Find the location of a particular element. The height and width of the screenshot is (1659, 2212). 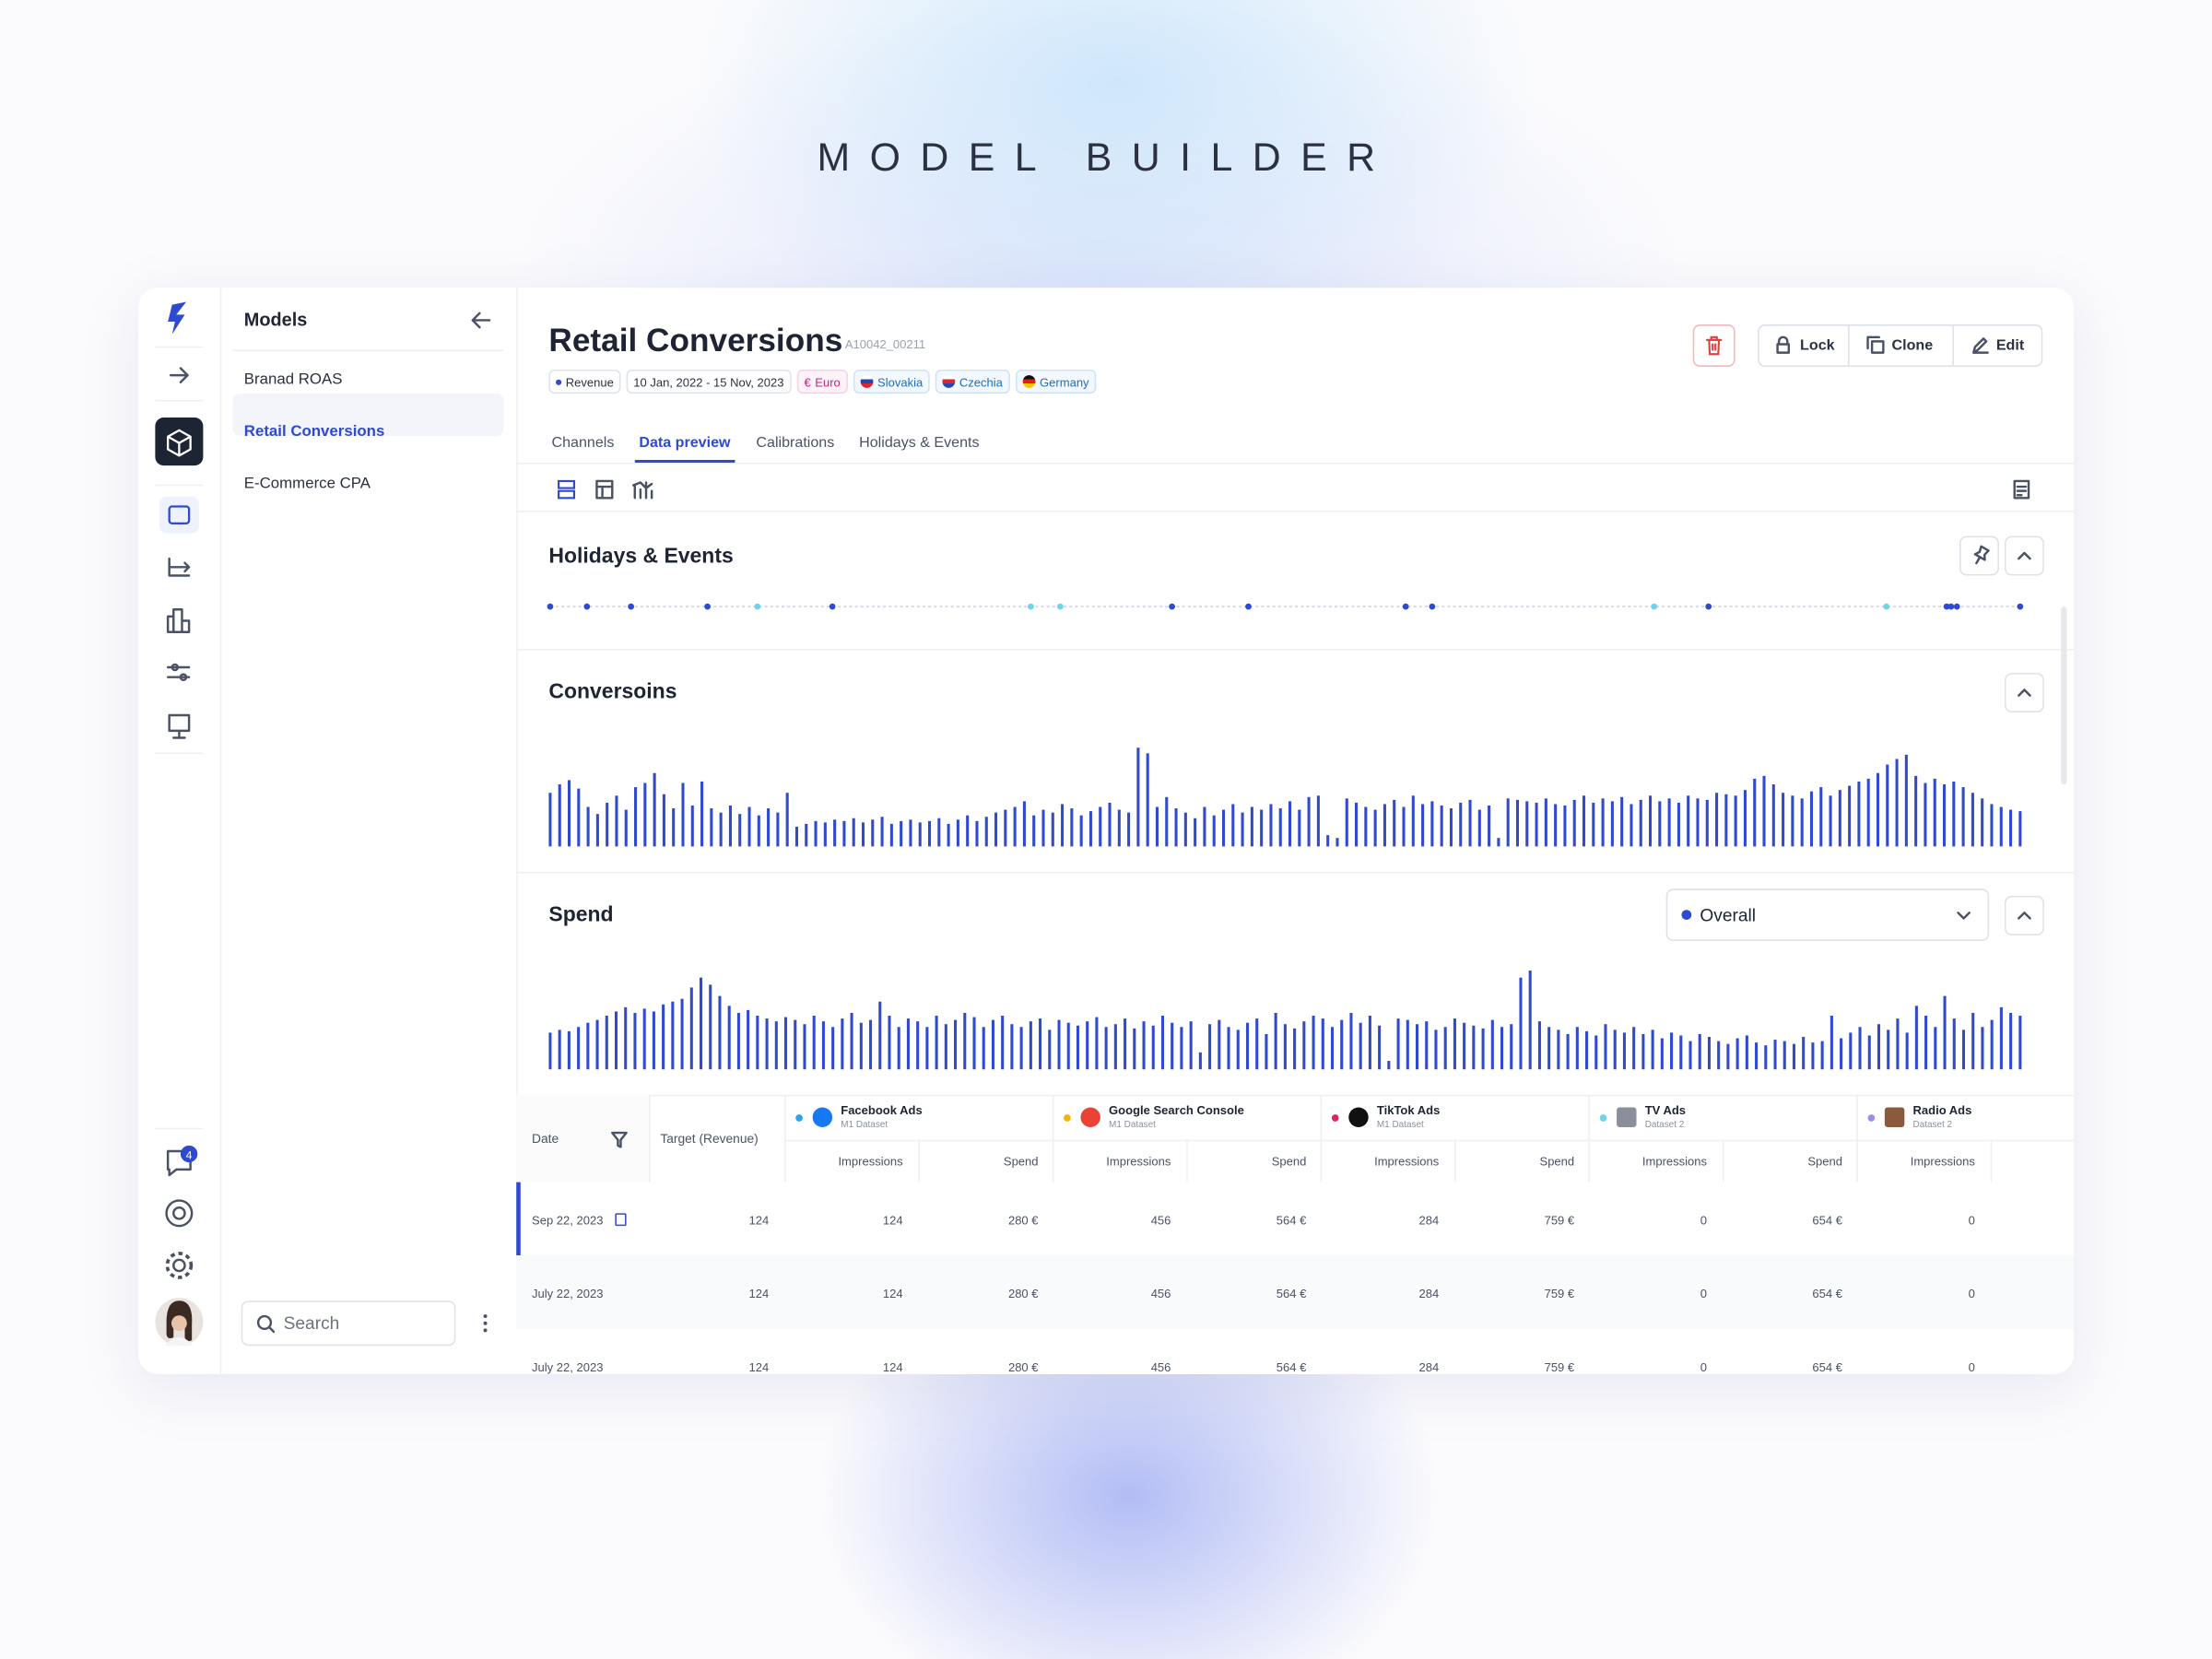

table-view-icon is located at coordinates (604, 489).